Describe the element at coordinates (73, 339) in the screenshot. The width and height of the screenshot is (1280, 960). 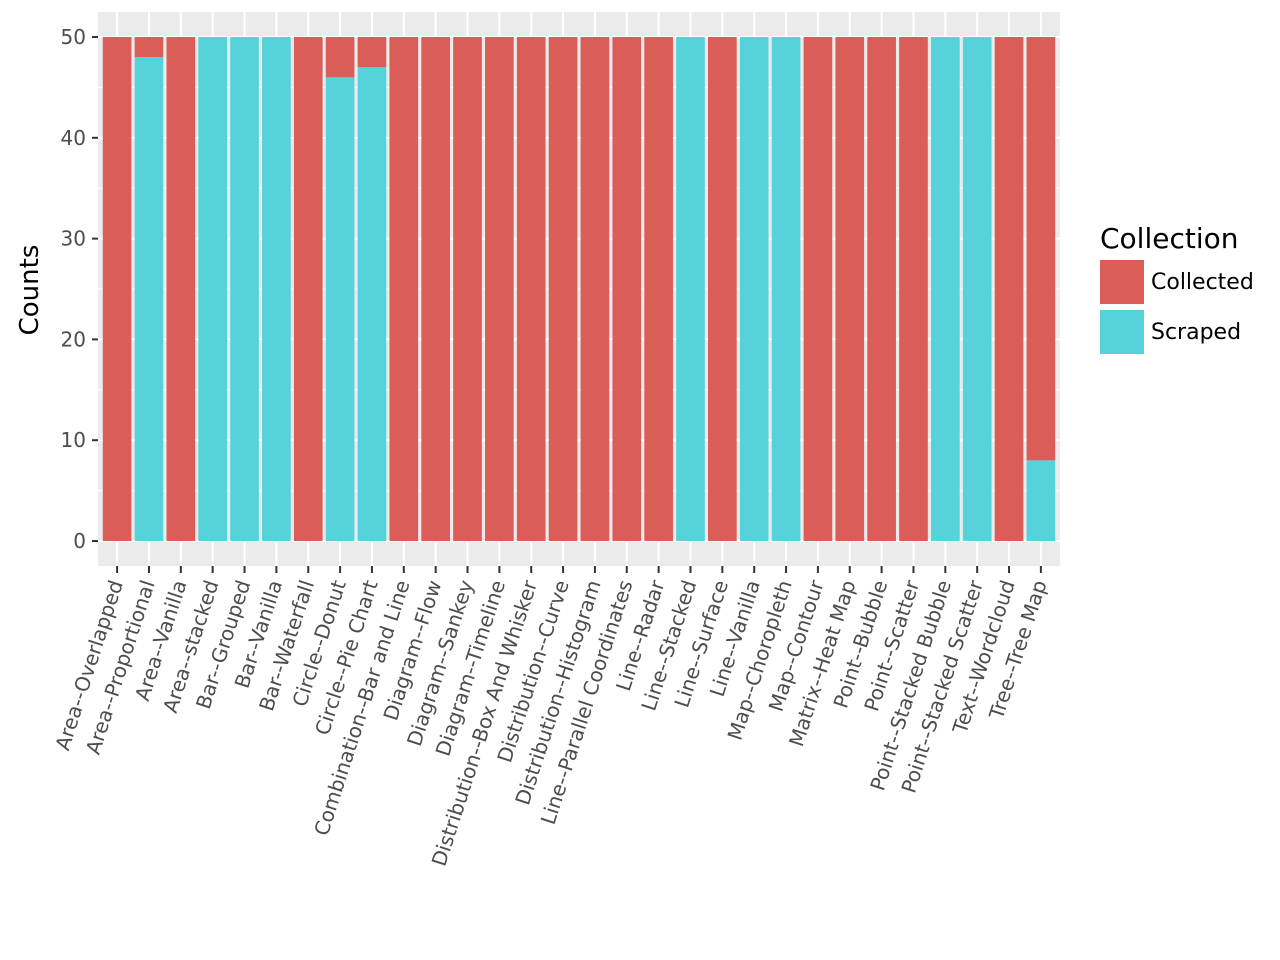
I see `y-tick-label: 20` at that location.